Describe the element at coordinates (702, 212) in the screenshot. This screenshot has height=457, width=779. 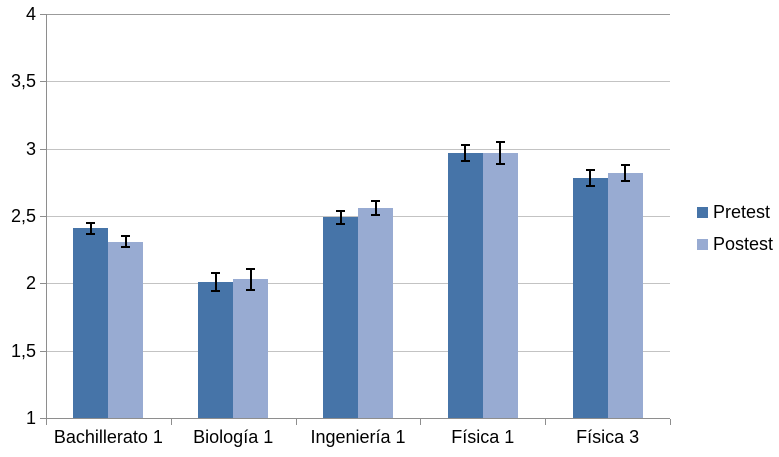
I see `legend-swatch-pretest` at that location.